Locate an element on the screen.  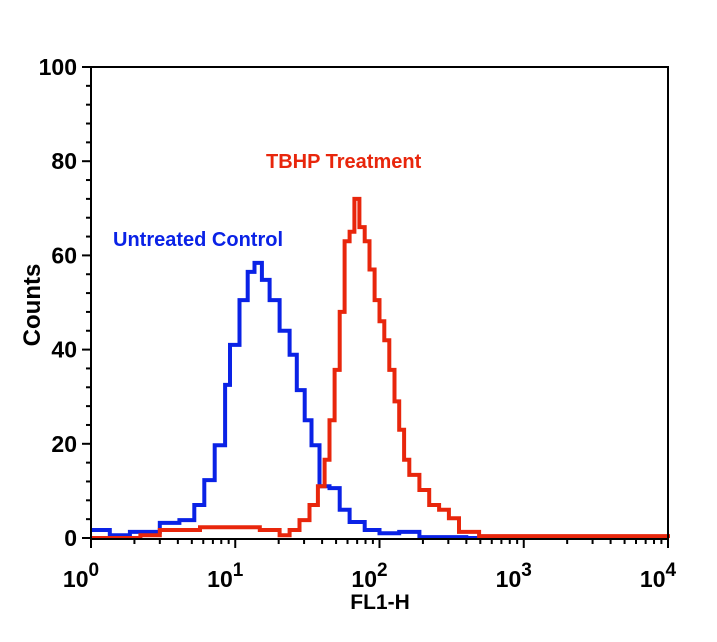
y-tick-label: 40 is located at coordinates (64, 350).